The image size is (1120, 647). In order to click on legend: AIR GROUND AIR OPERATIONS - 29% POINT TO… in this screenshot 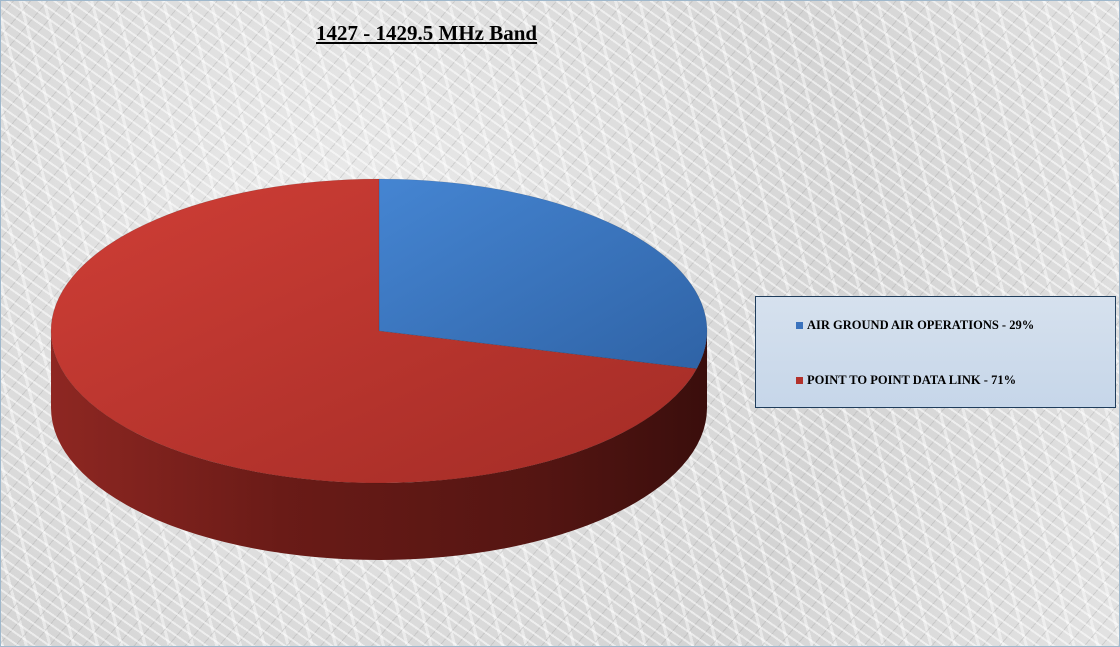, I will do `click(935, 352)`.